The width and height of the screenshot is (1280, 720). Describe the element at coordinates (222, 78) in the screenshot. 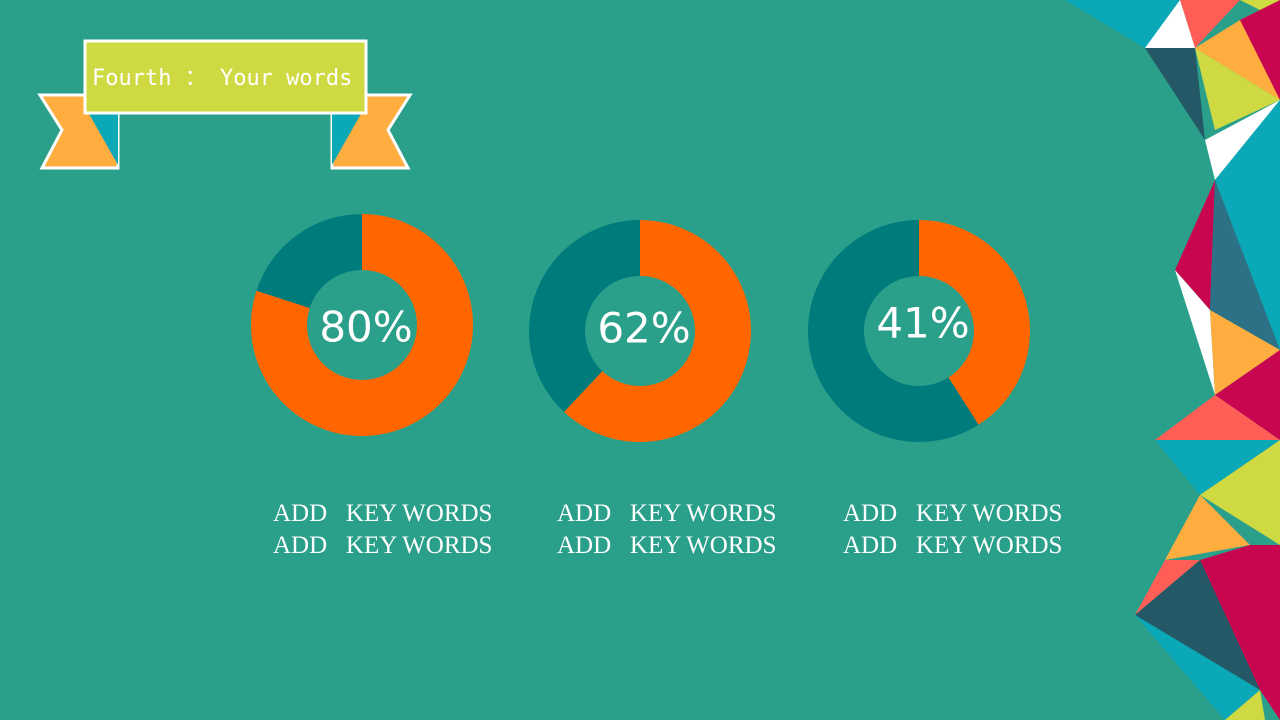

I see `banner-title: Fourth ： Your words` at that location.